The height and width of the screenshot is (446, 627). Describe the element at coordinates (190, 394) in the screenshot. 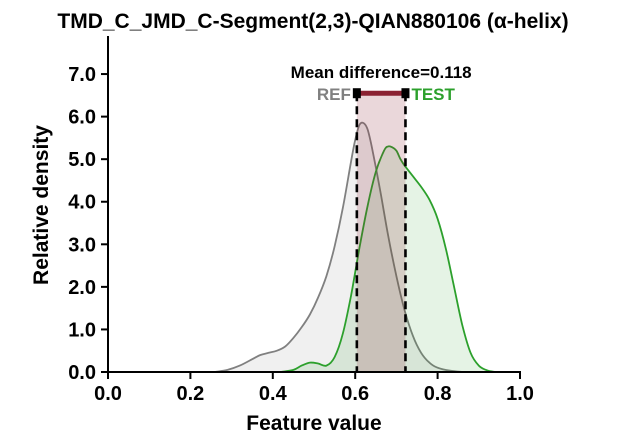

I see `x-tick-label: 0.2` at that location.